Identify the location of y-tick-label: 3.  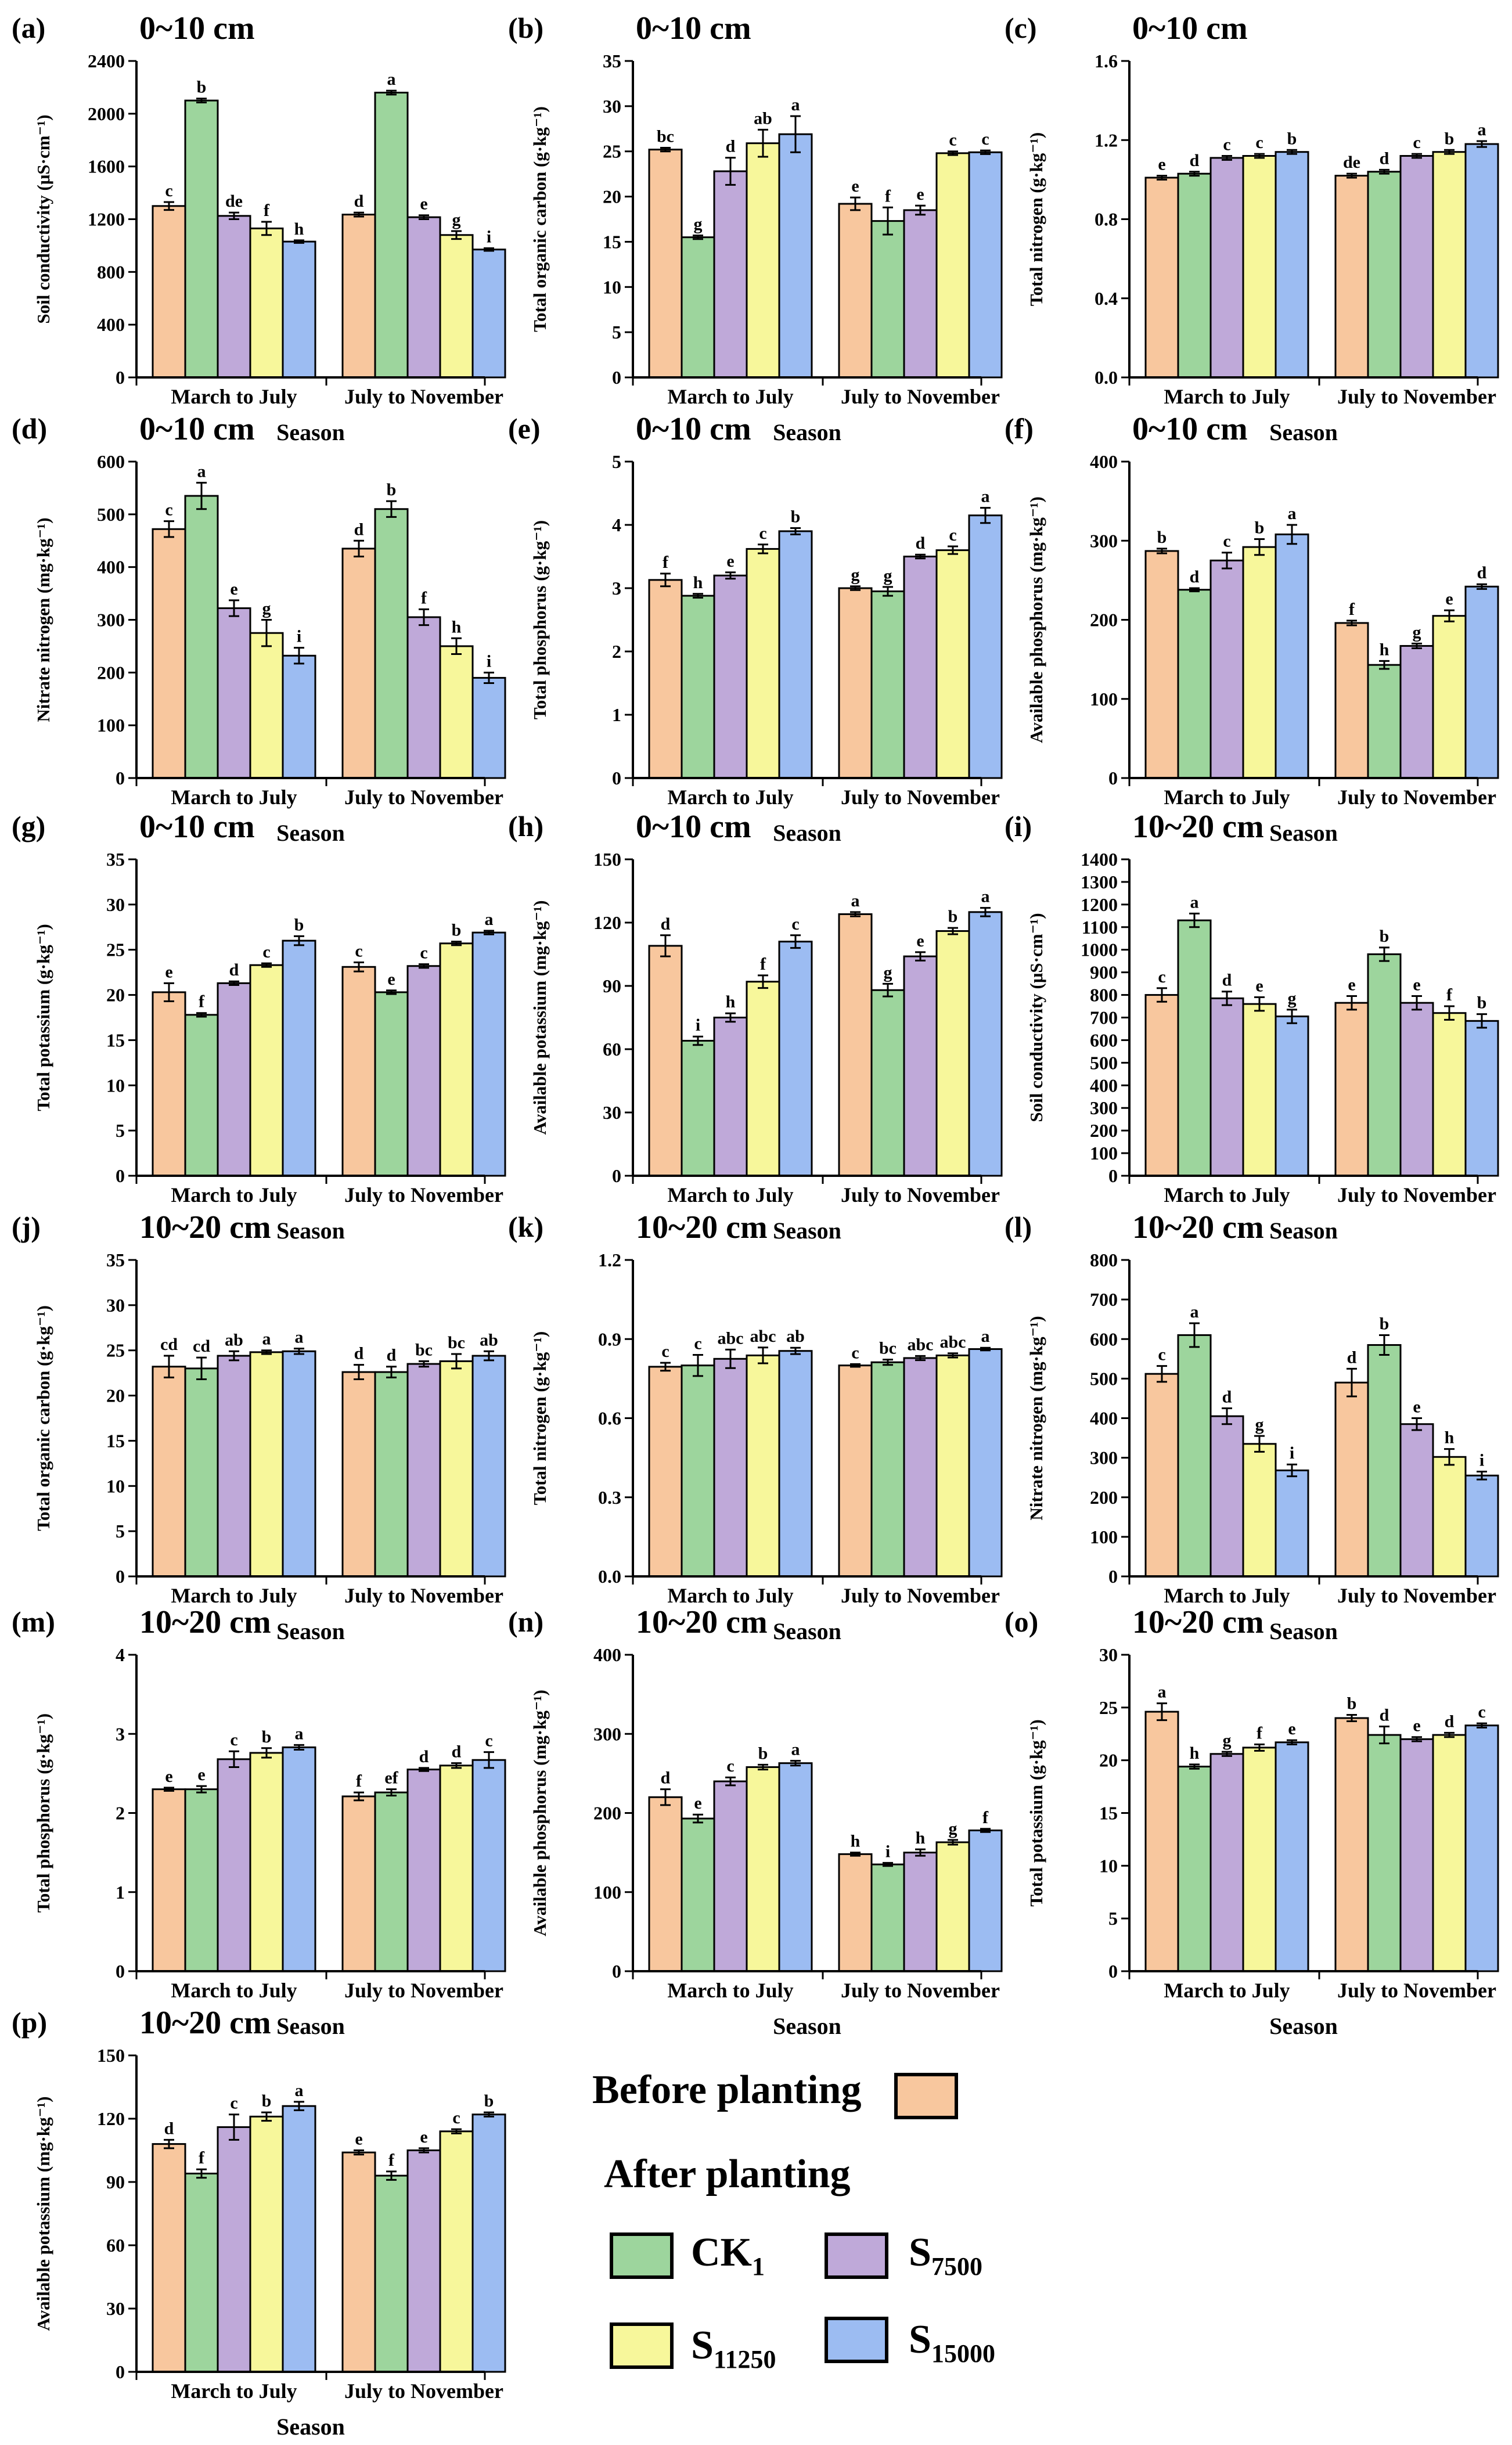
(616, 588).